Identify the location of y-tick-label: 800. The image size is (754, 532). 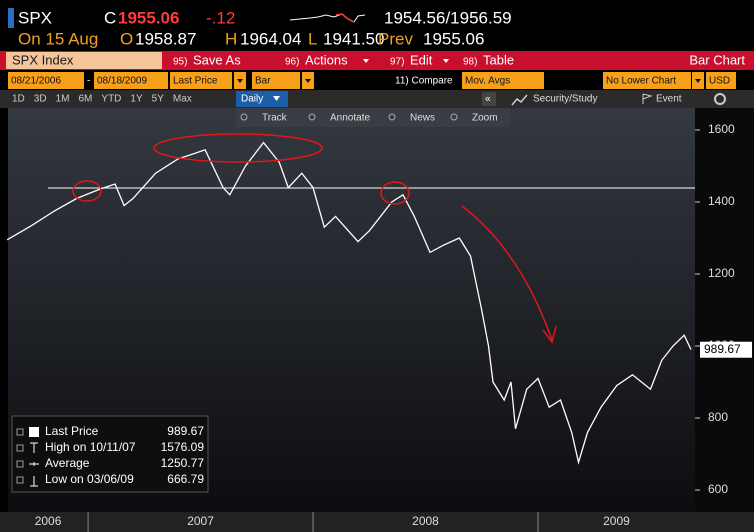
(718, 417).